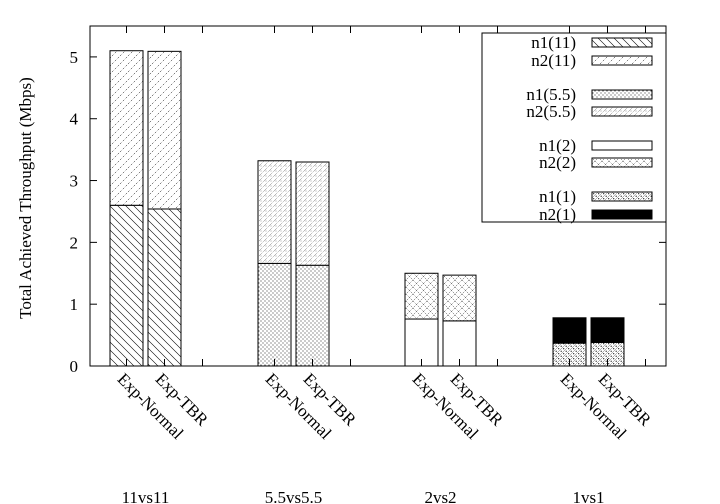 The image size is (720, 504). What do you see at coordinates (557, 162) in the screenshot?
I see `legend-label: n2(2)` at bounding box center [557, 162].